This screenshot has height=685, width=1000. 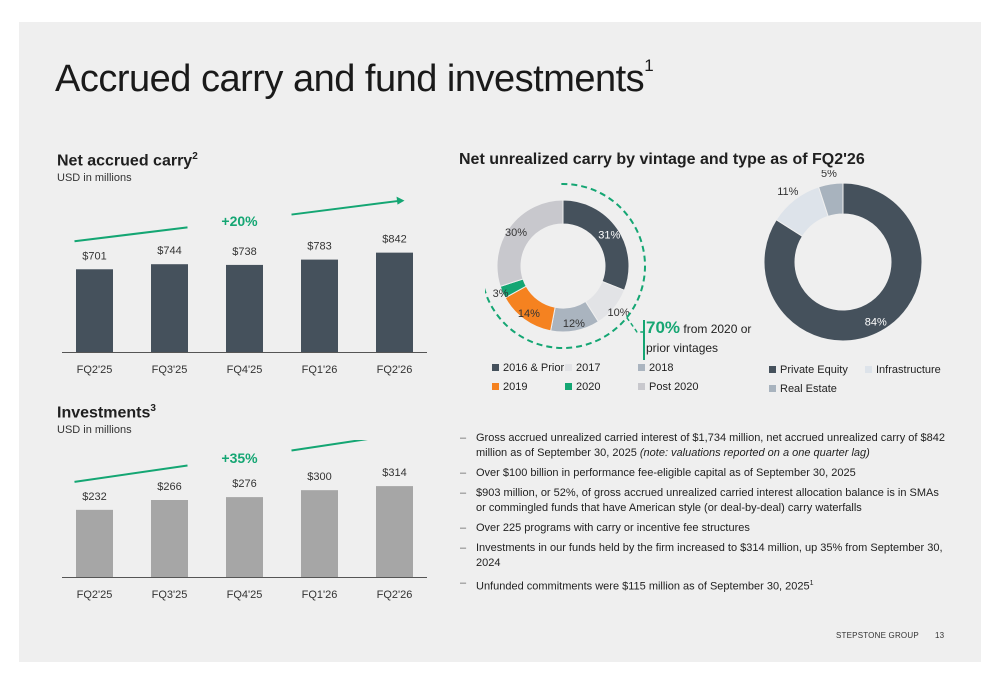 I want to click on bullet-footnote-ref: 1, so click(x=811, y=583).